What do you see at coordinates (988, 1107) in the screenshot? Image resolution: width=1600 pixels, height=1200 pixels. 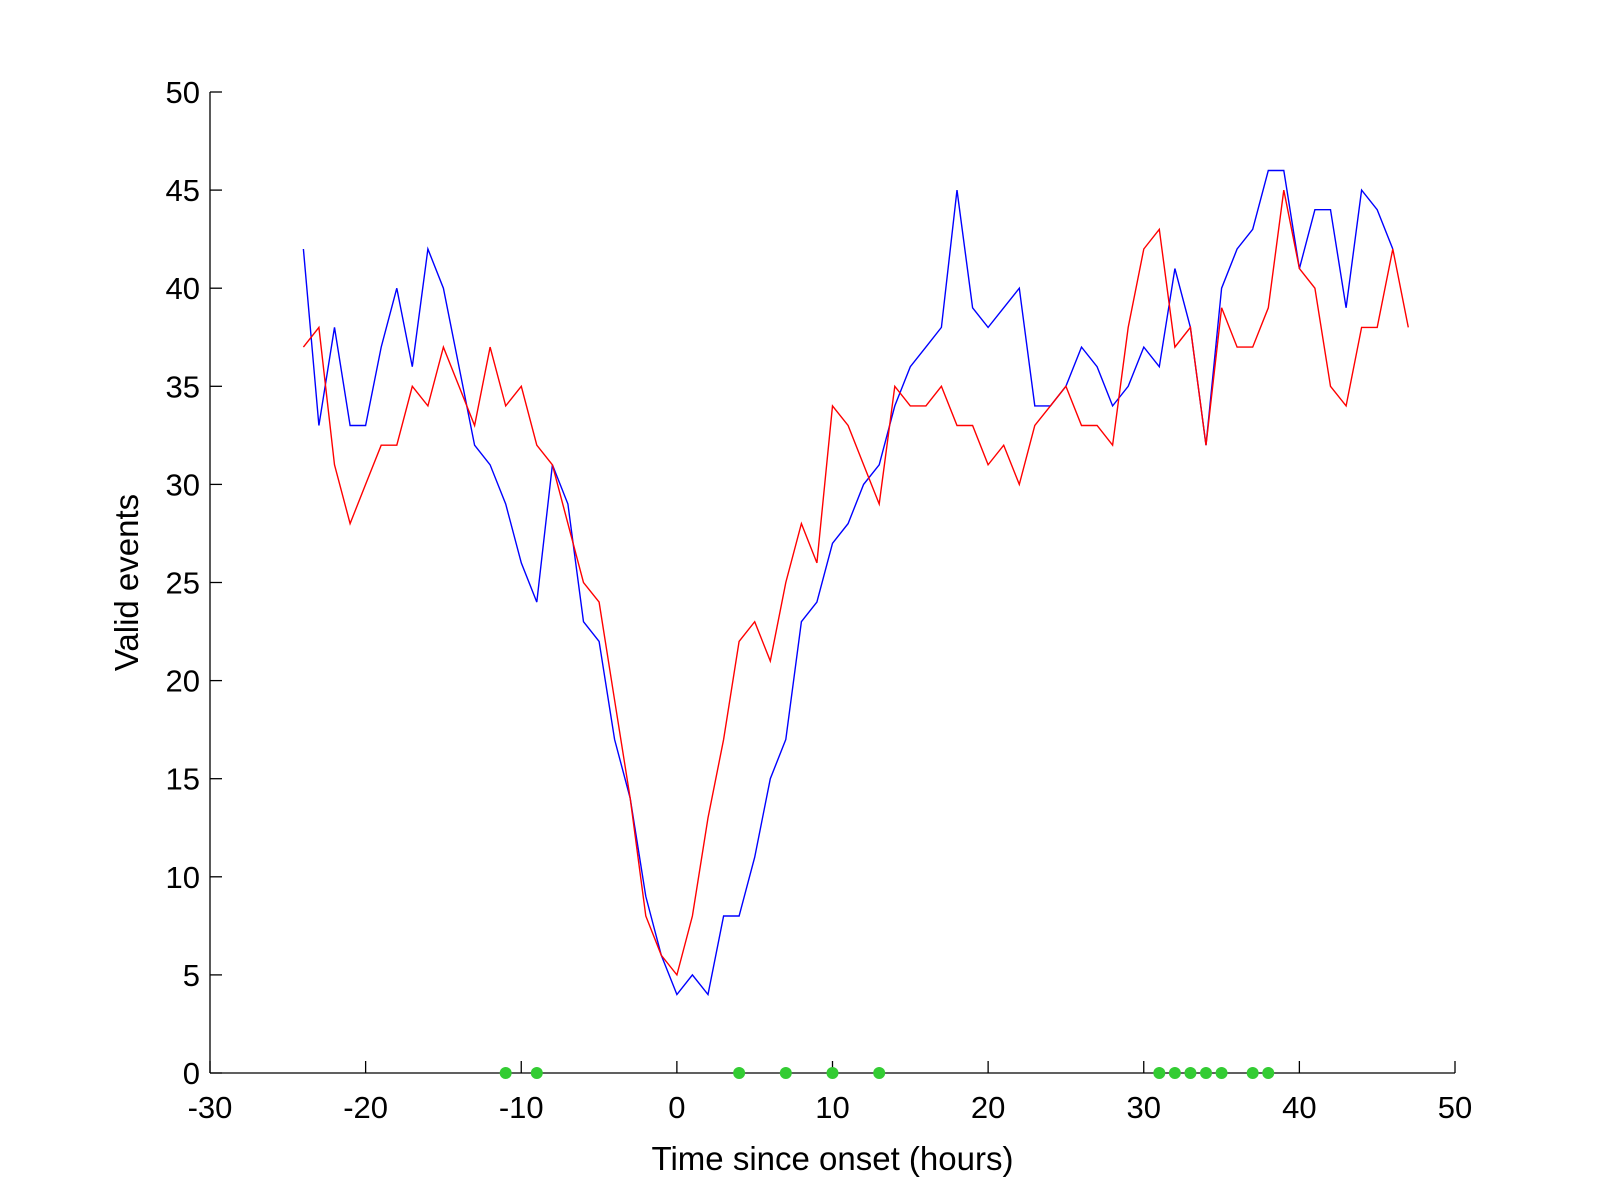 I see `x-tick-label: 20` at bounding box center [988, 1107].